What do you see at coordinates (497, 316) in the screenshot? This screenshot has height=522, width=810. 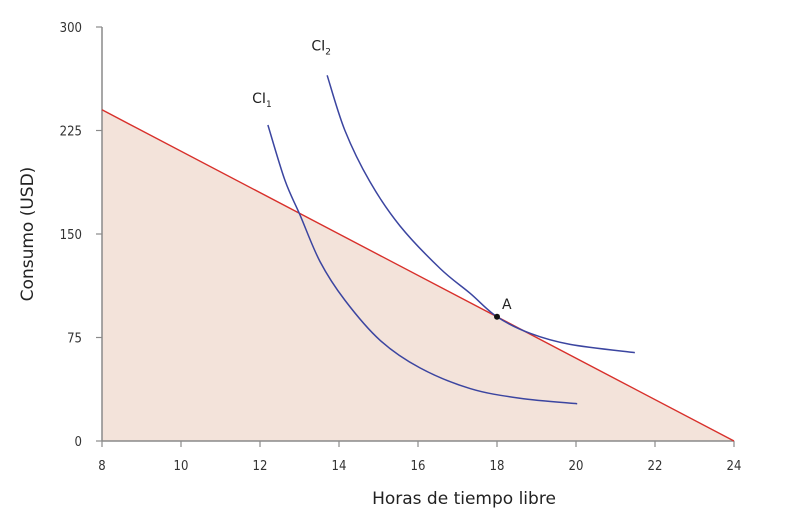 I see `point-a-marker` at bounding box center [497, 316].